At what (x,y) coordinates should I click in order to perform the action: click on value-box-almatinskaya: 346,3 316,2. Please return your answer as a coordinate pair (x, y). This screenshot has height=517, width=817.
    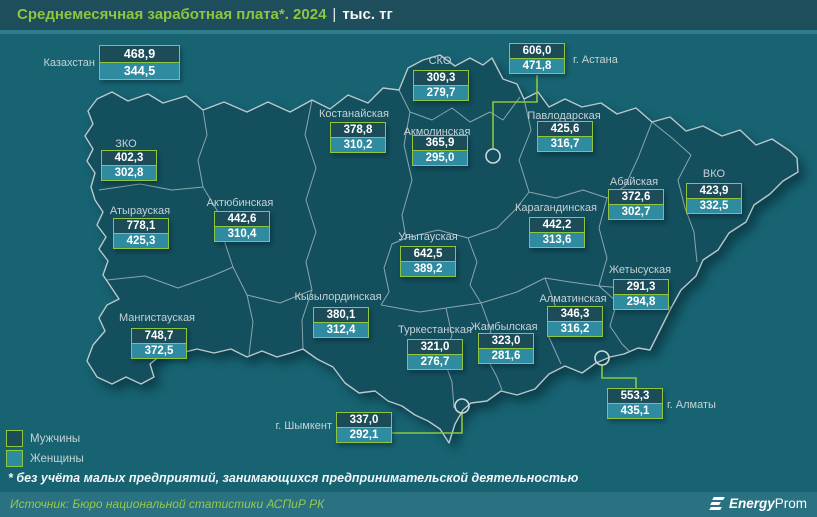
    Looking at the image, I should click on (575, 321).